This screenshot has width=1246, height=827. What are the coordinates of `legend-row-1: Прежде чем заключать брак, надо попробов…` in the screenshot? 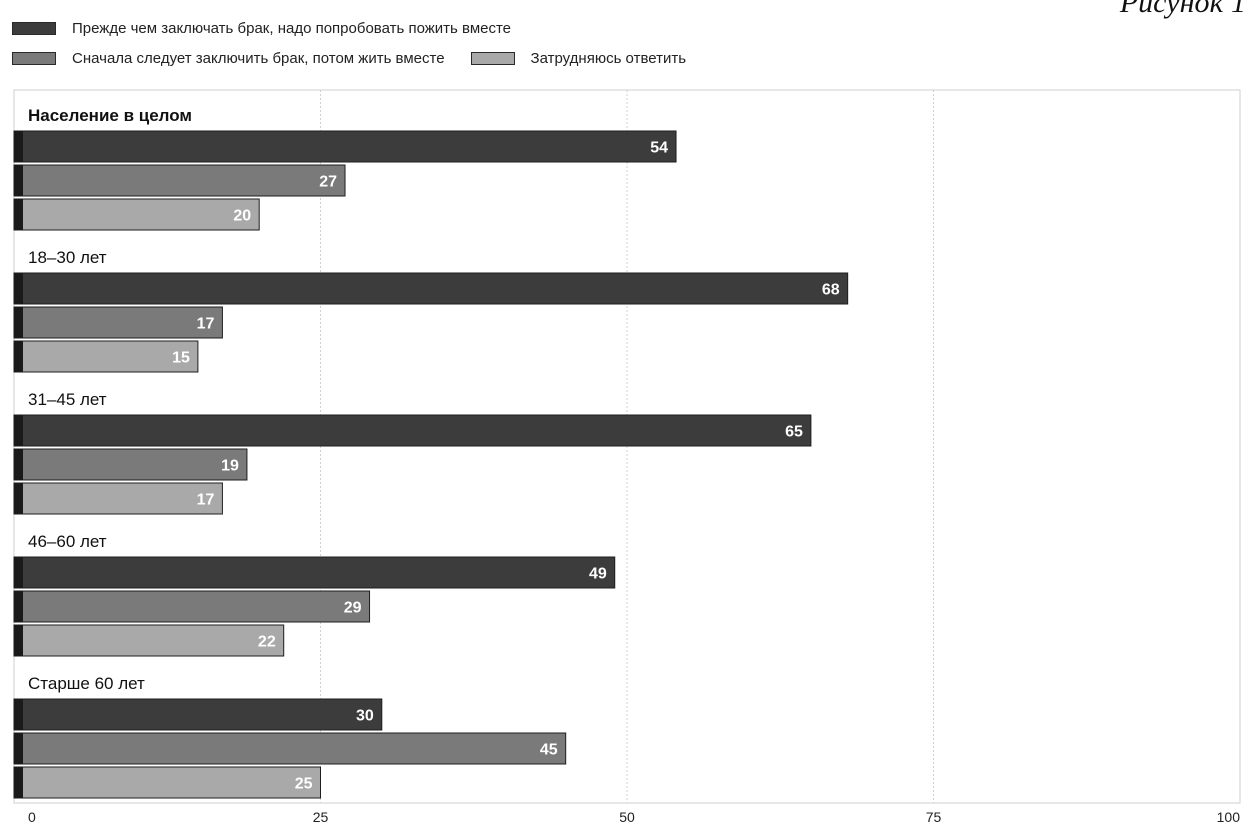 It's located at (274, 28).